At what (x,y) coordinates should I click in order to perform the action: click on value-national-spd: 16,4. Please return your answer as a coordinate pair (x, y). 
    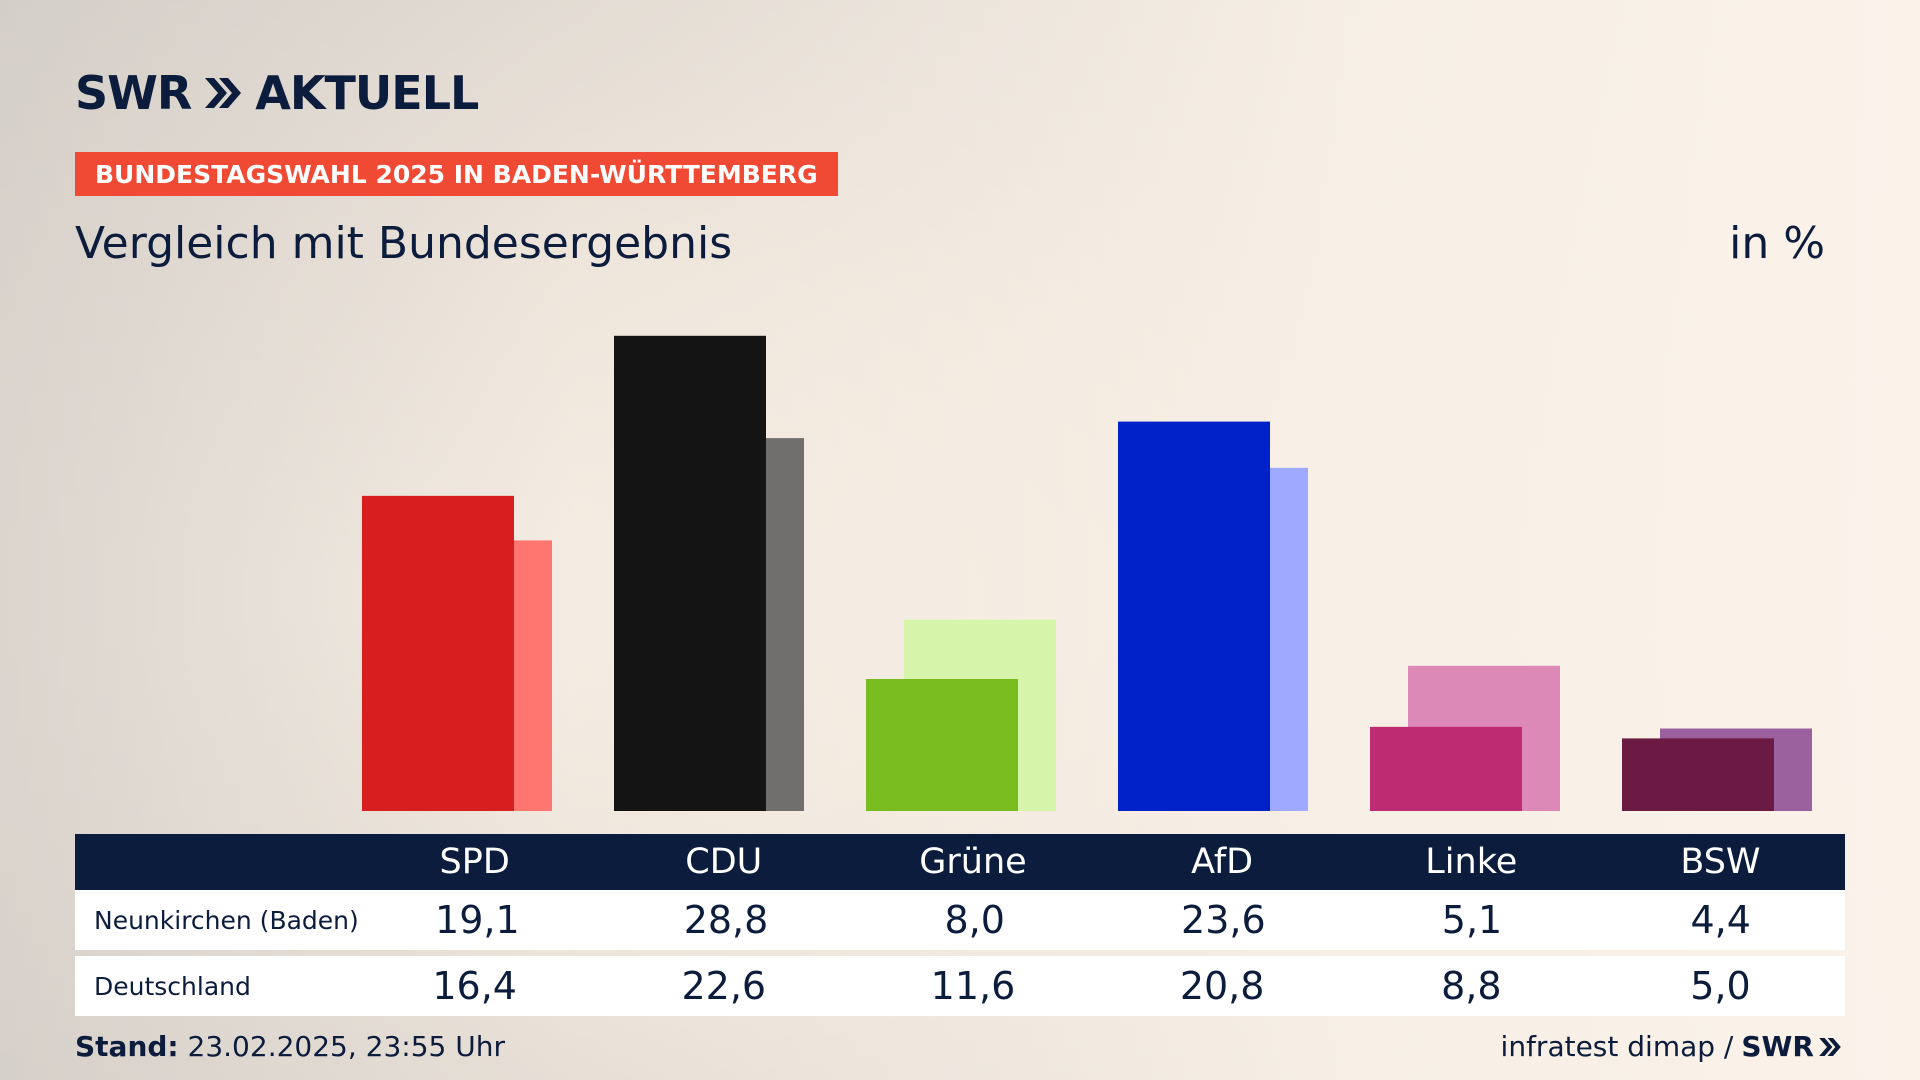
    Looking at the image, I should click on (474, 986).